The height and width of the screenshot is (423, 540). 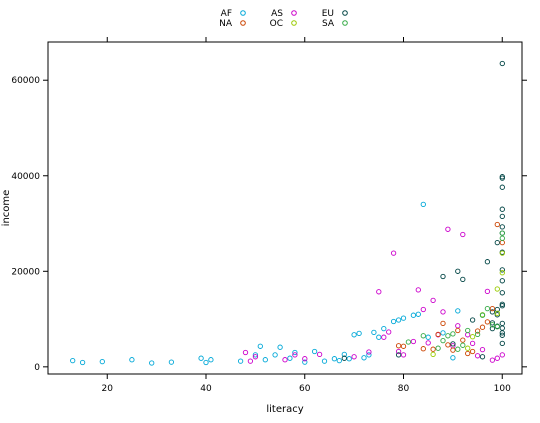 What do you see at coordinates (467, 304) in the screenshot?
I see `series-oc` at bounding box center [467, 304].